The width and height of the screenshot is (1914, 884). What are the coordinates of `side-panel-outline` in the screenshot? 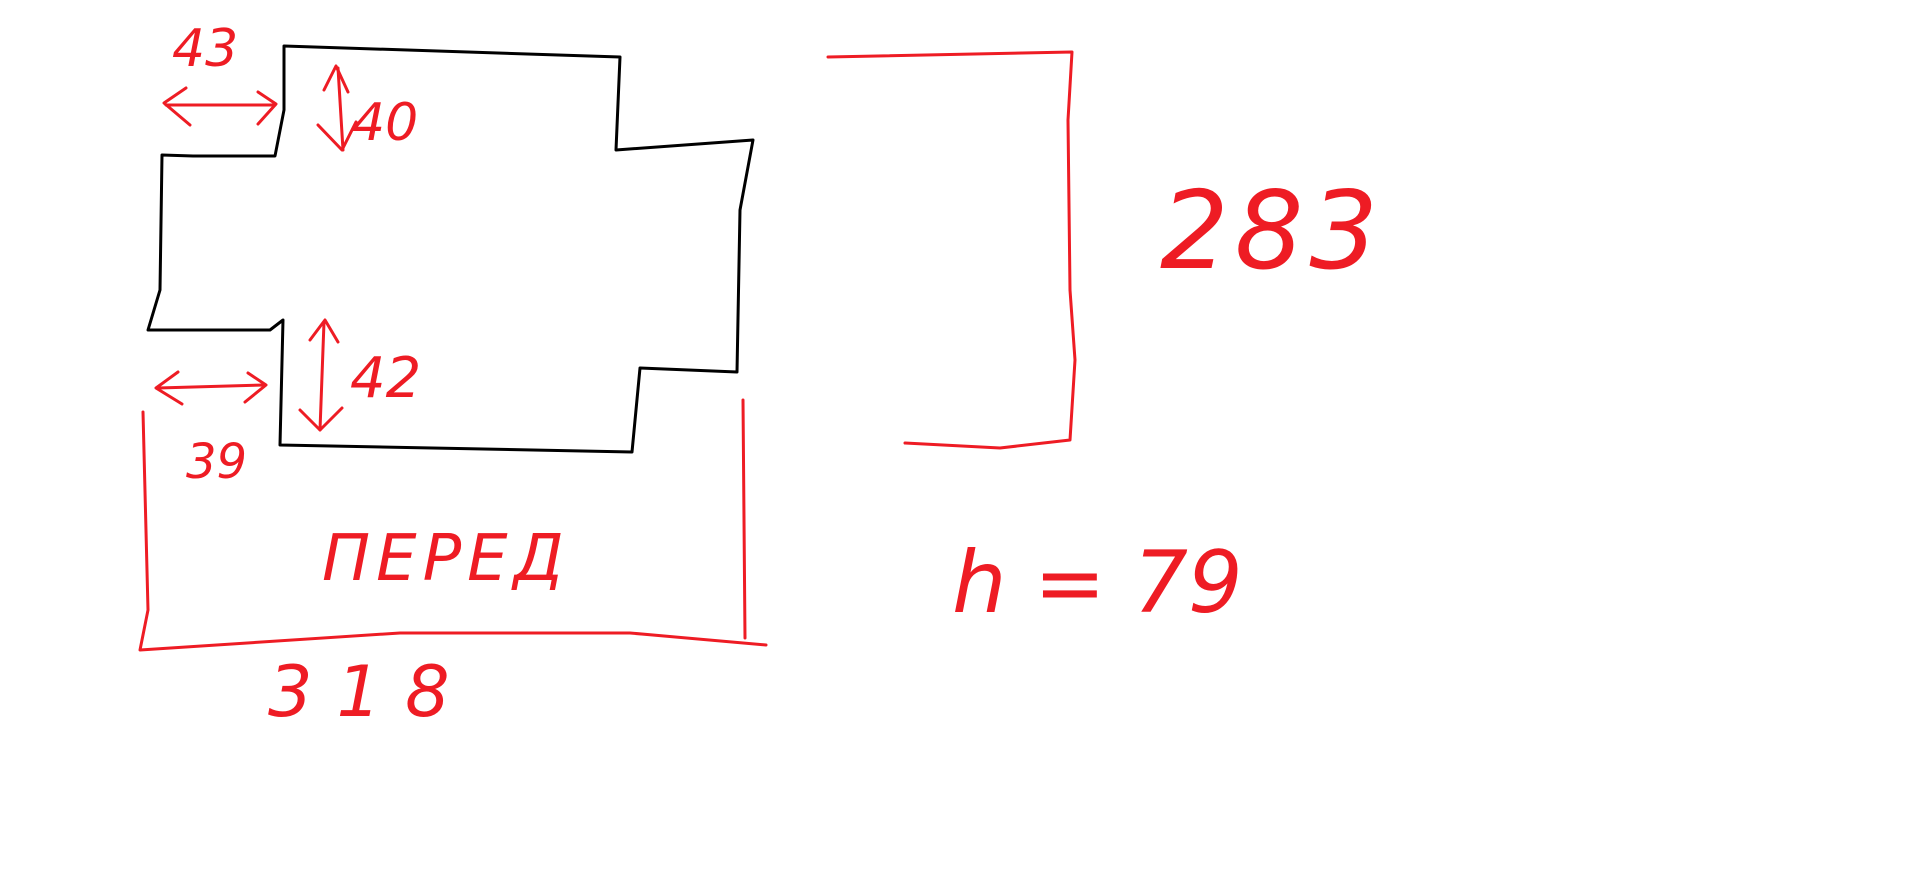 It's located at (951, 250).